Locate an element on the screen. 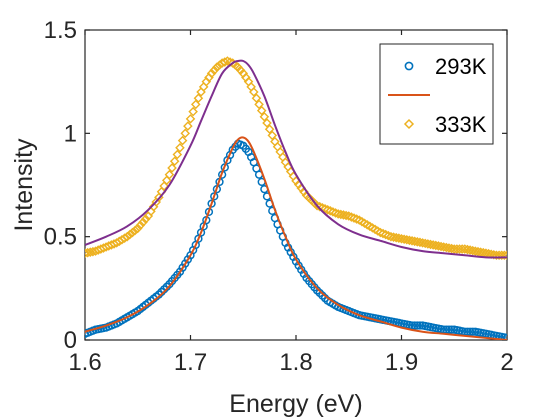 Image resolution: width=560 pixels, height=420 pixels. y-tick-label: 0.5 is located at coordinates (60, 237).